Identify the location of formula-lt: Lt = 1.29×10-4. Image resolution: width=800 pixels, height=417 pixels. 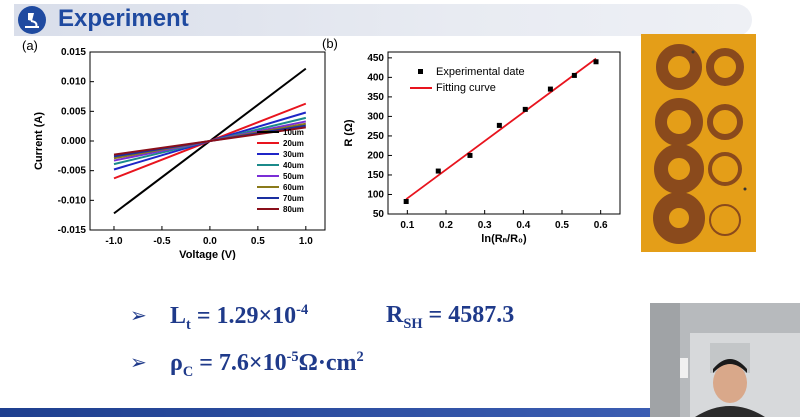
(239, 317).